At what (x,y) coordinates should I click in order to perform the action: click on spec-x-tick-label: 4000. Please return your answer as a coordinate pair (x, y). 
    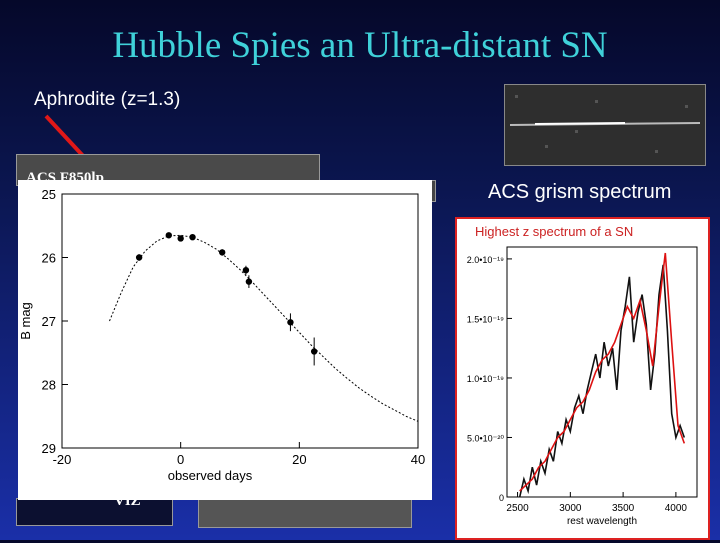
    Looking at the image, I should click on (676, 508).